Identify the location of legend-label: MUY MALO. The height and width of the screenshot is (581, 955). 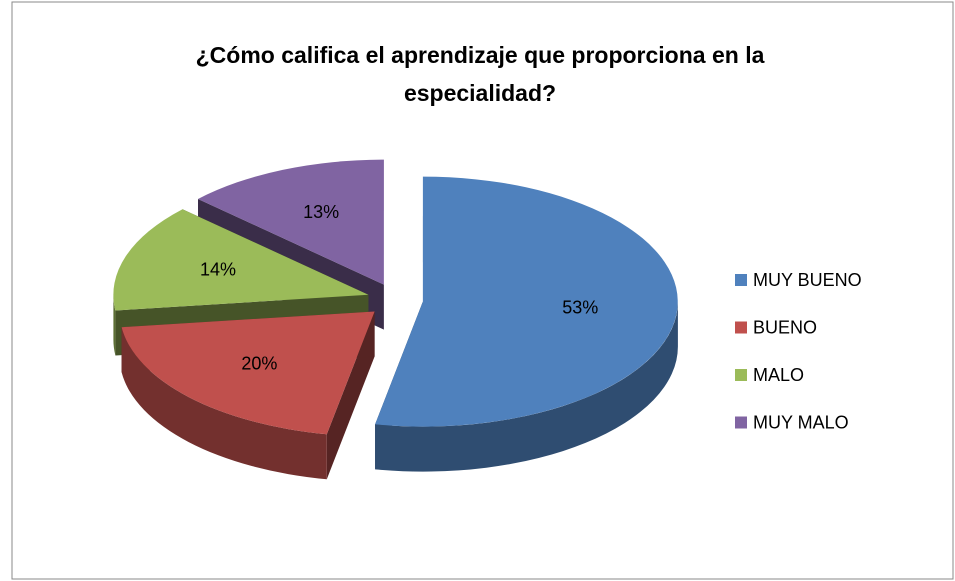
(801, 422).